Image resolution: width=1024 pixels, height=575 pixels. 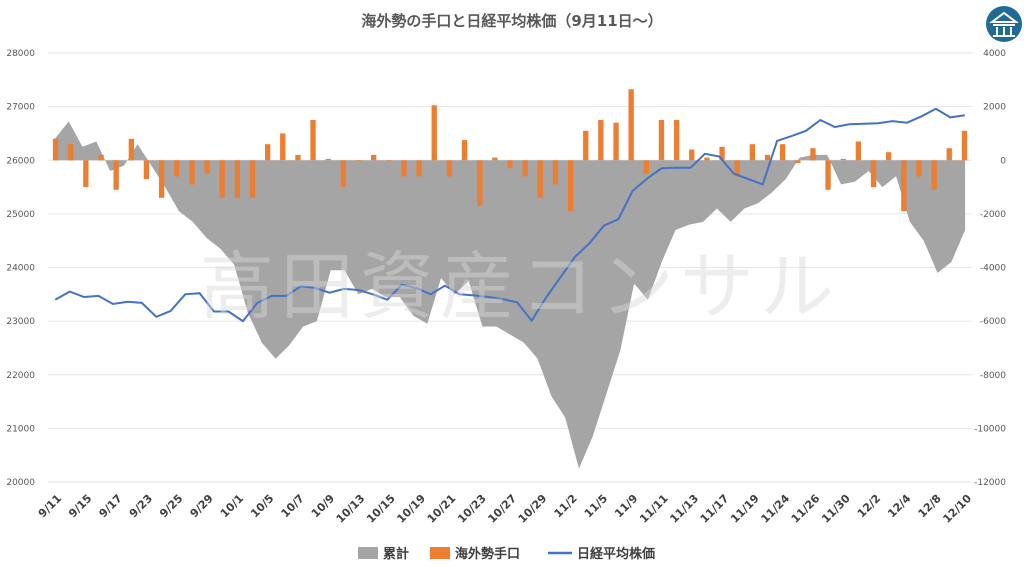 I want to click on legend: 累計 海外勢手口 日経平均株価, so click(x=506, y=554).